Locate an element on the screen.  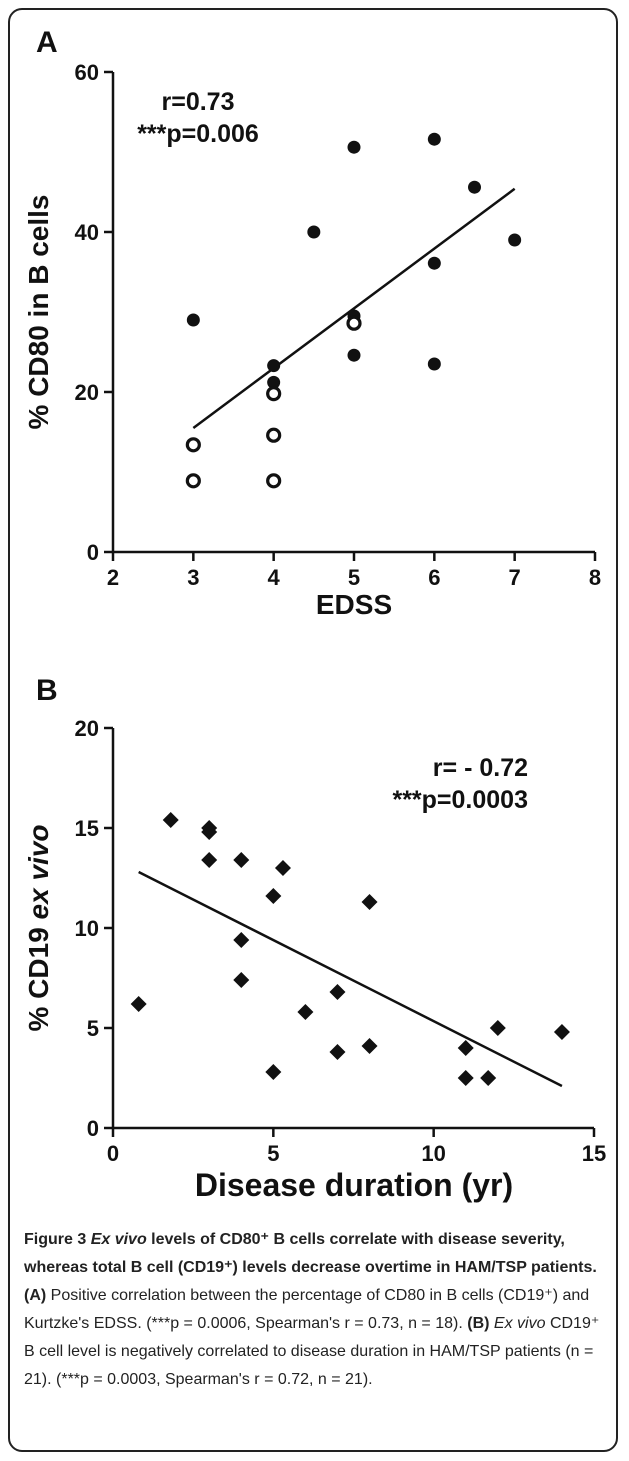
caption-label: Figure 3 is located at coordinates (55, 1239).